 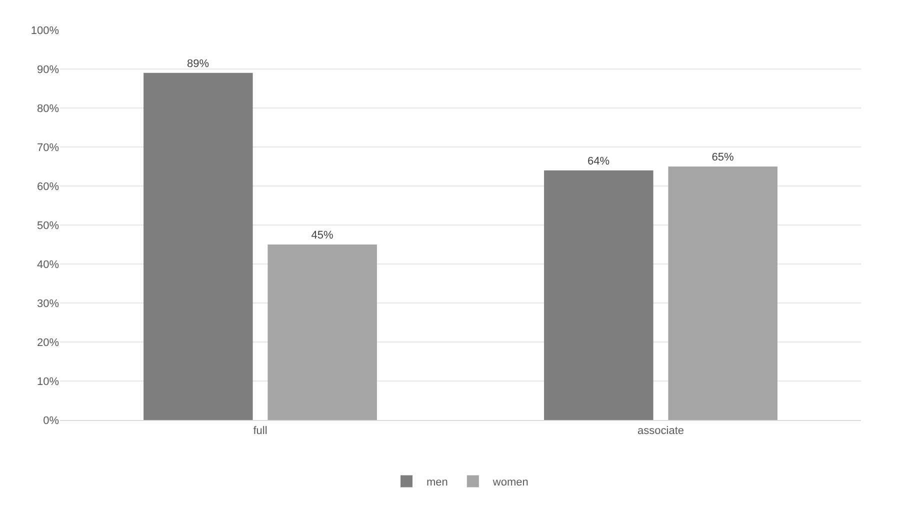 I want to click on y-tick-label: 20%, so click(x=48, y=342).